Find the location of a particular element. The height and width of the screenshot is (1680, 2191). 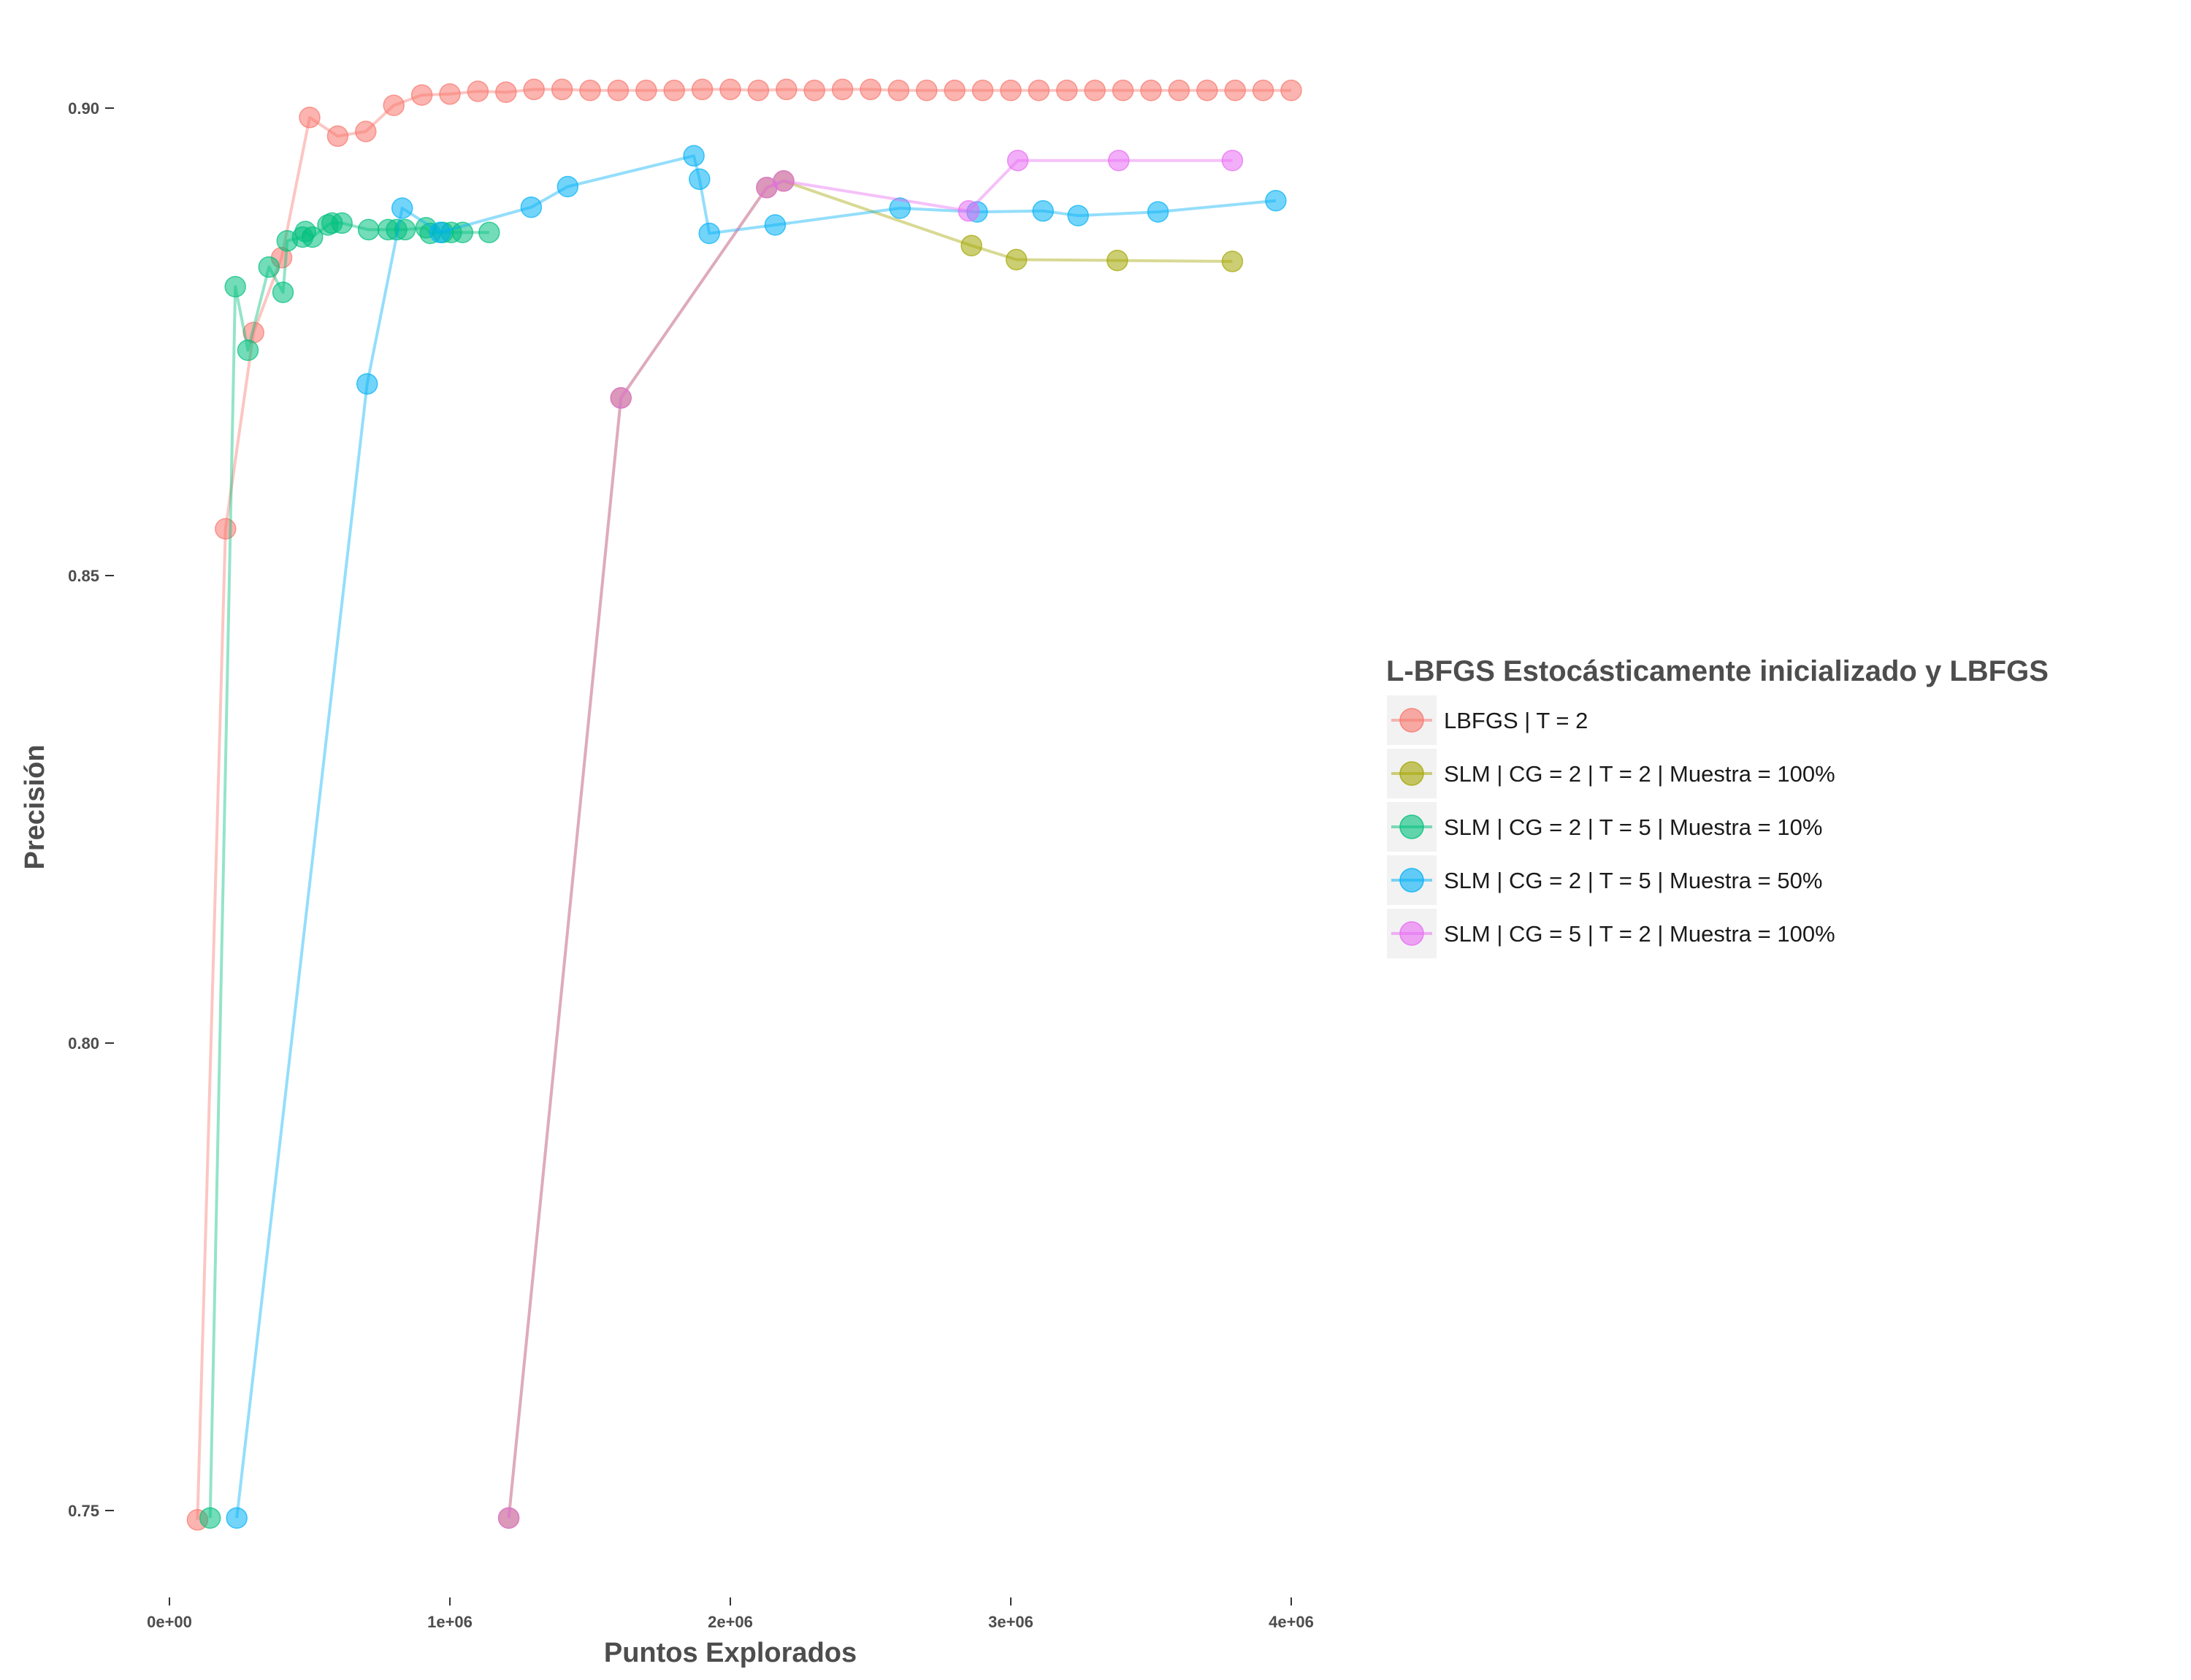

legend-label: SLM | CG = 2 | T = 5 | Muestra = 10% is located at coordinates (1633, 827).